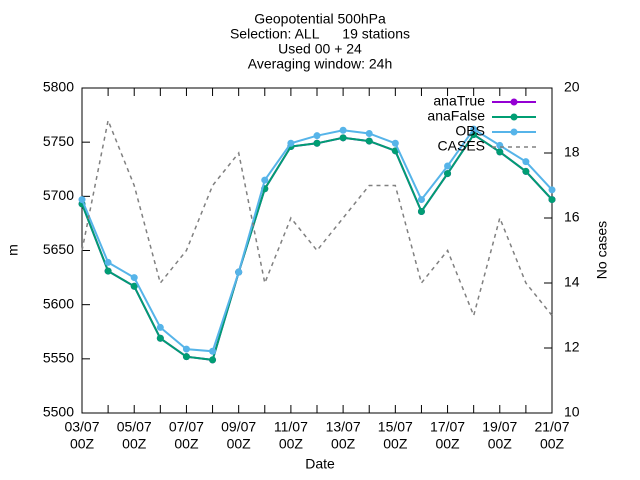  I want to click on y2-tick-label: 14, so click(572, 282).